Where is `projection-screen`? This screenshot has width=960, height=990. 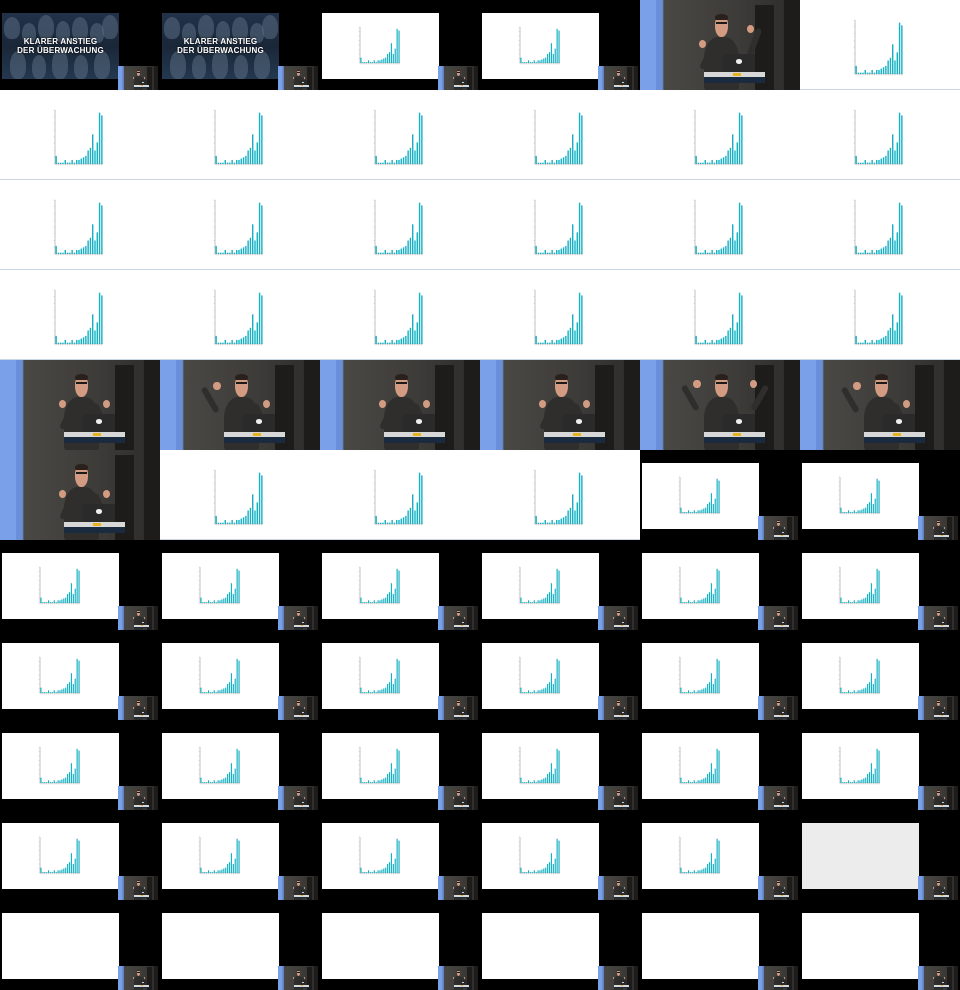 projection-screen is located at coordinates (120, 78).